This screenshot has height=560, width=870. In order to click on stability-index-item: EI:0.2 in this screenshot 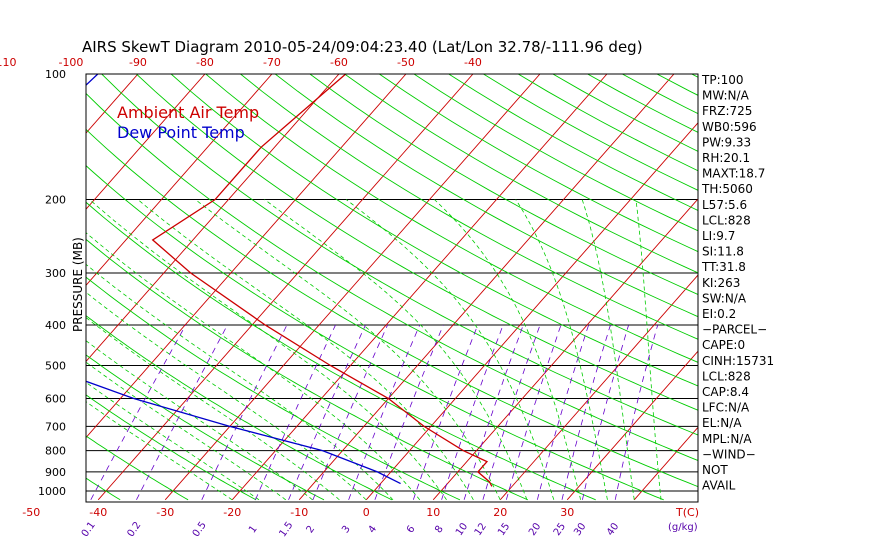, I will do `click(719, 314)`.